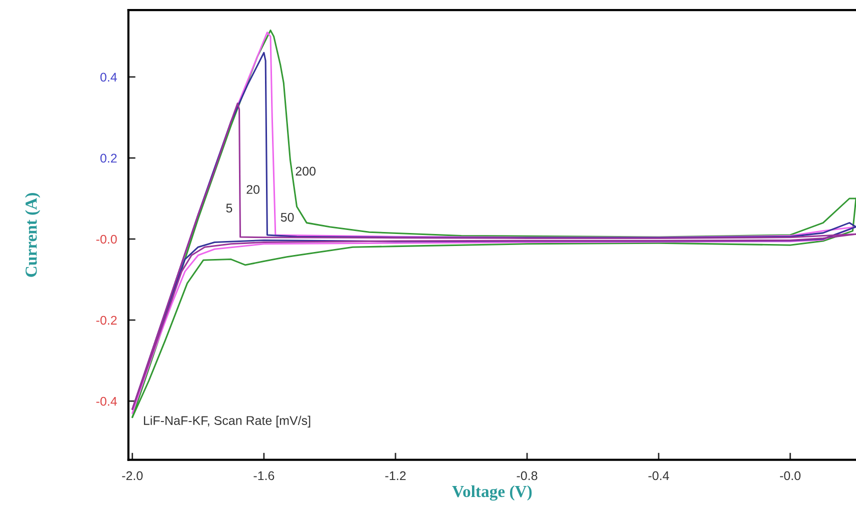 The width and height of the screenshot is (856, 531). What do you see at coordinates (306, 171) in the screenshot?
I see `series-label: 200` at bounding box center [306, 171].